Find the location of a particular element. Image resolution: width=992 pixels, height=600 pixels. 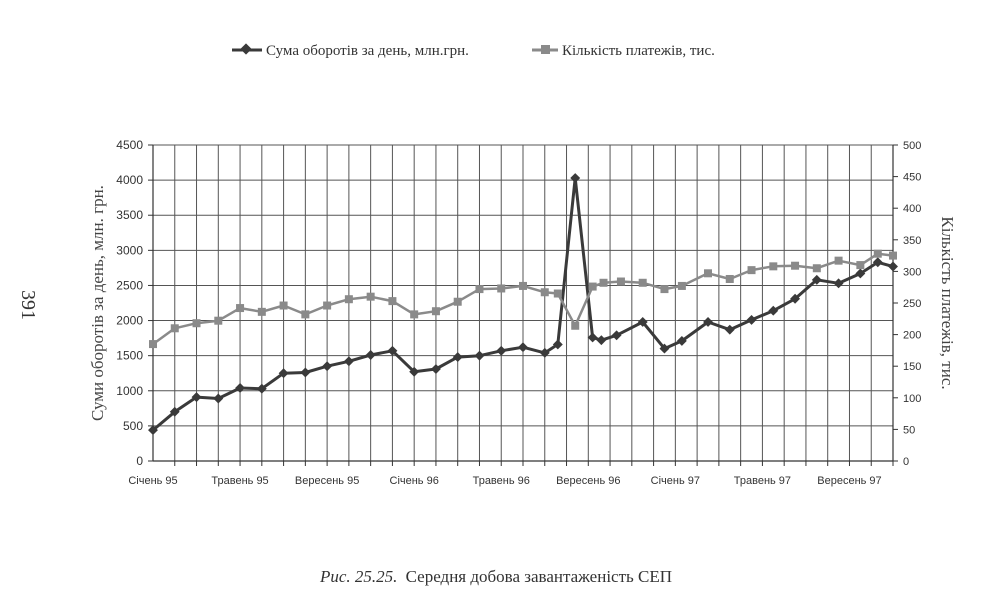

y-axis-title-right: Кількість платежів, тис. is located at coordinates (947, 302).